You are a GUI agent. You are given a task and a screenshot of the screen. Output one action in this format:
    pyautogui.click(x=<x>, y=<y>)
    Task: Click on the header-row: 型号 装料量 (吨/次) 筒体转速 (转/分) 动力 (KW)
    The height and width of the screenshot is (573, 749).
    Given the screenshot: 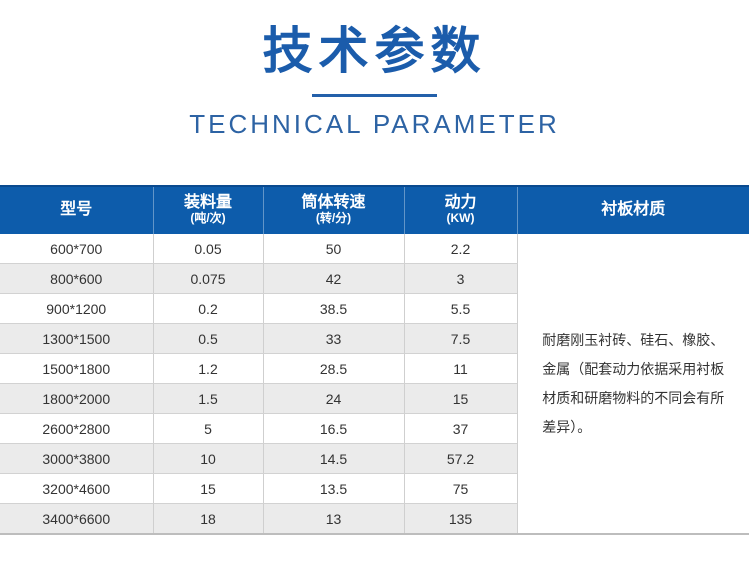 What is the action you would take?
    pyautogui.click(x=374, y=209)
    